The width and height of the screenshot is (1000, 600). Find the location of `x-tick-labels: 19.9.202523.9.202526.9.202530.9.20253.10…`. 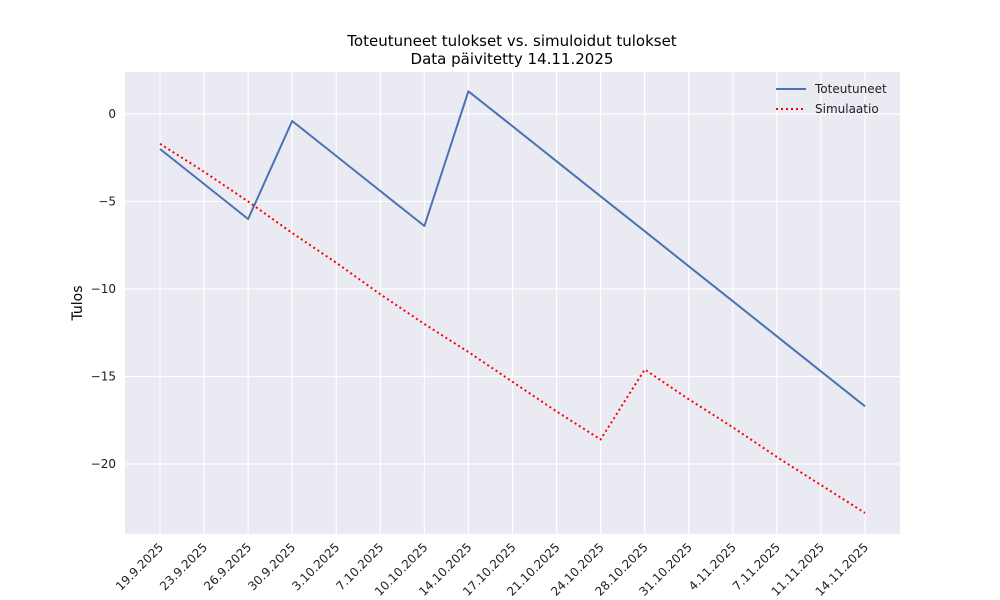

x-tick-labels: 19.9.202523.9.202526.9.202530.9.20253.10… is located at coordinates (492, 569).